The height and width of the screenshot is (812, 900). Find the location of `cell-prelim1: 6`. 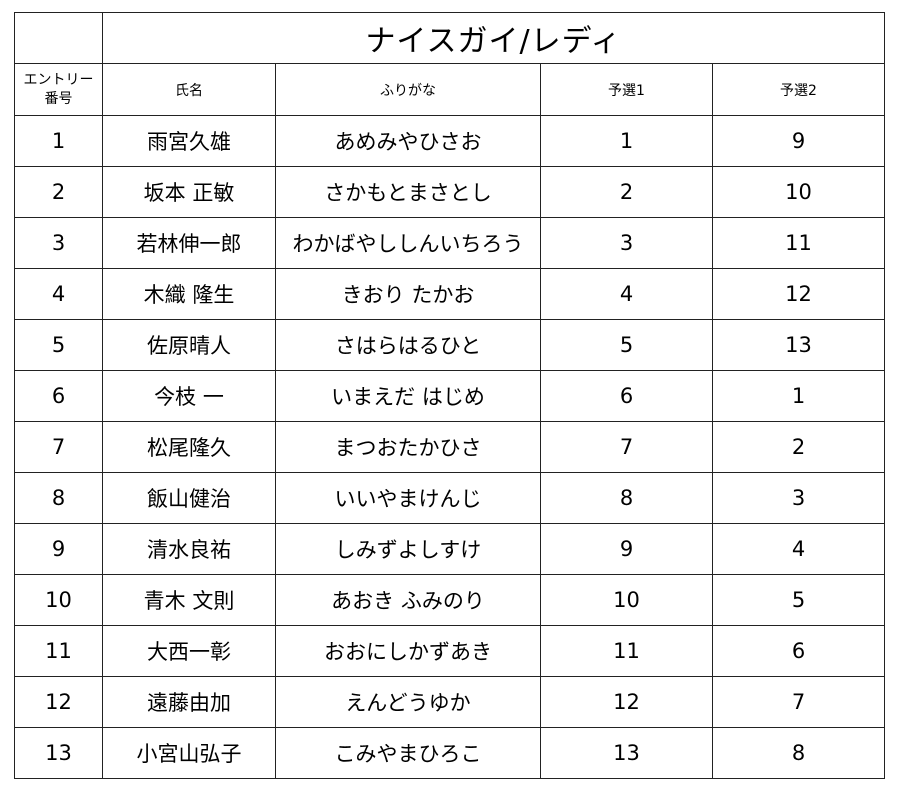

cell-prelim1: 6 is located at coordinates (626, 396).